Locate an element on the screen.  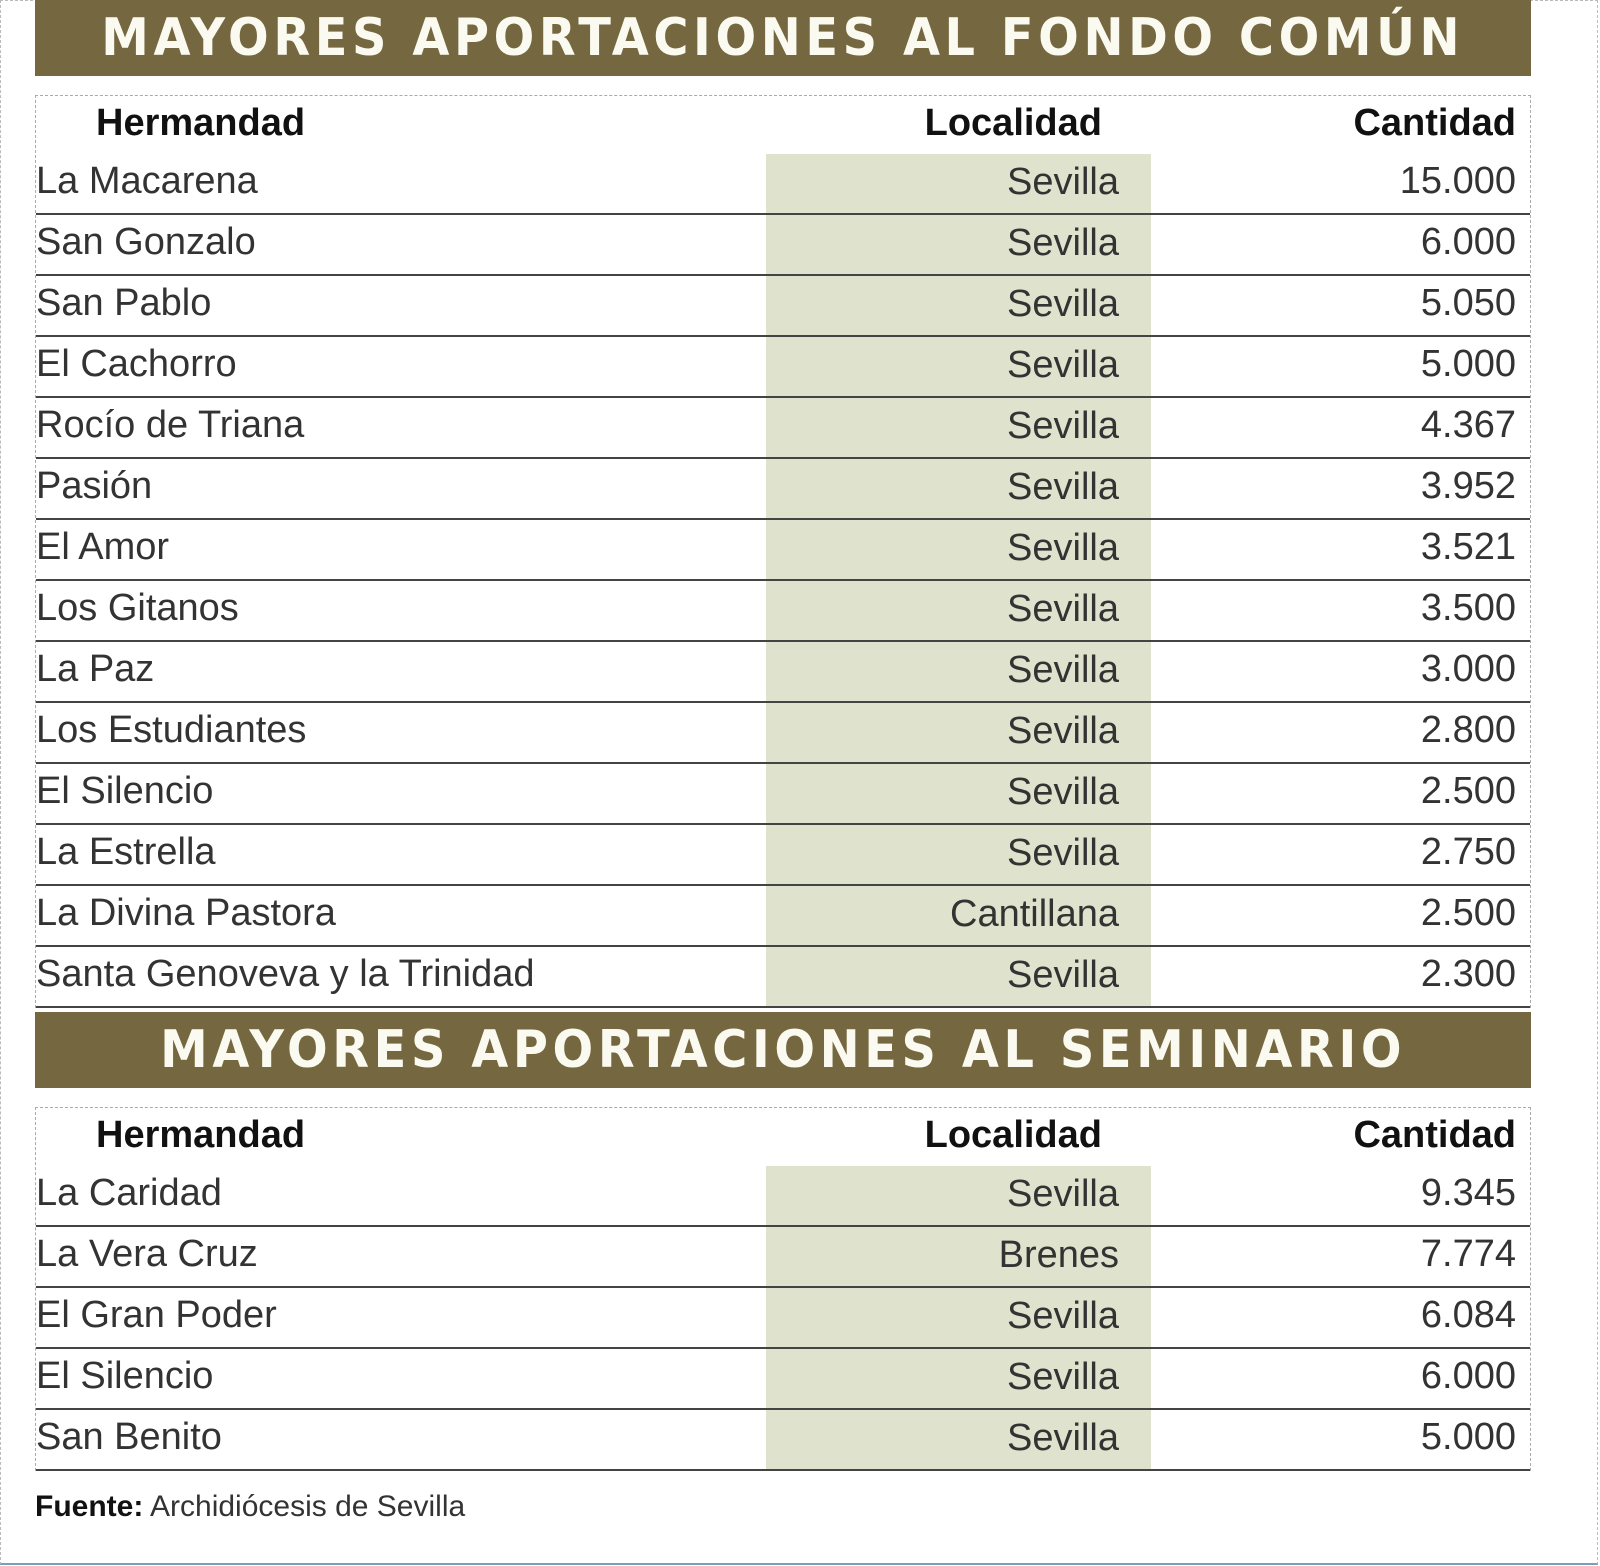
cell-hermandad: Los Gitanos is located at coordinates (137, 608).